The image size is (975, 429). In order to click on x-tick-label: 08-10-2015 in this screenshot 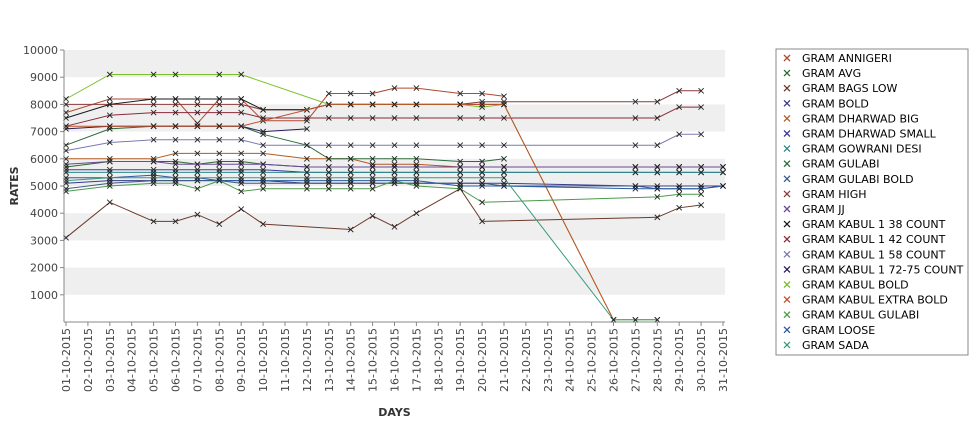, I will do `click(219, 360)`.